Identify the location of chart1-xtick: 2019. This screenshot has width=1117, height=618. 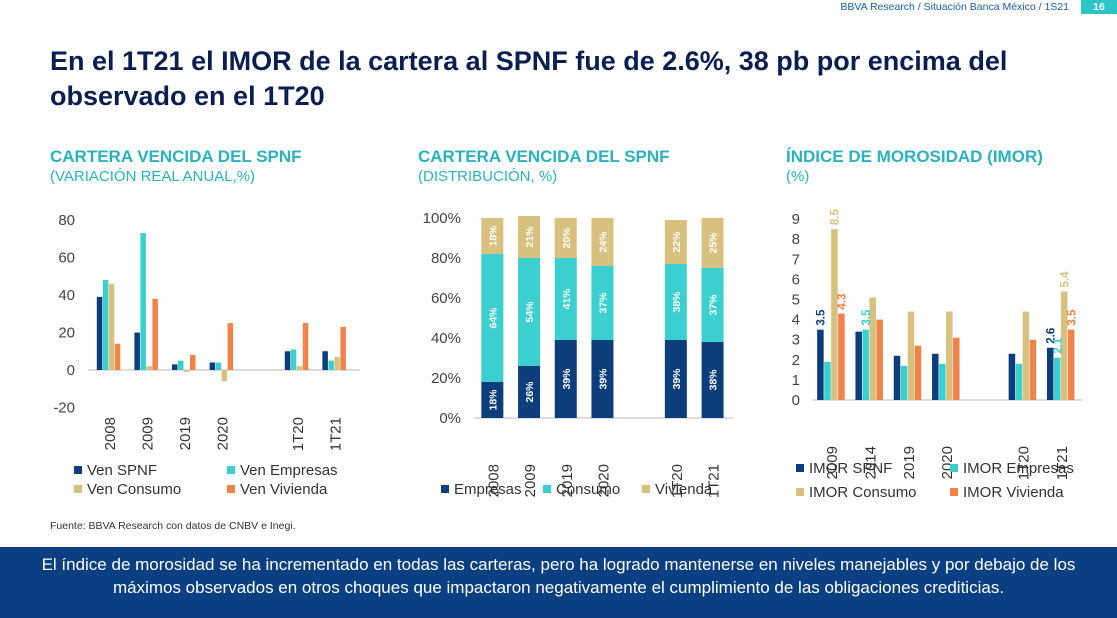
(185, 433).